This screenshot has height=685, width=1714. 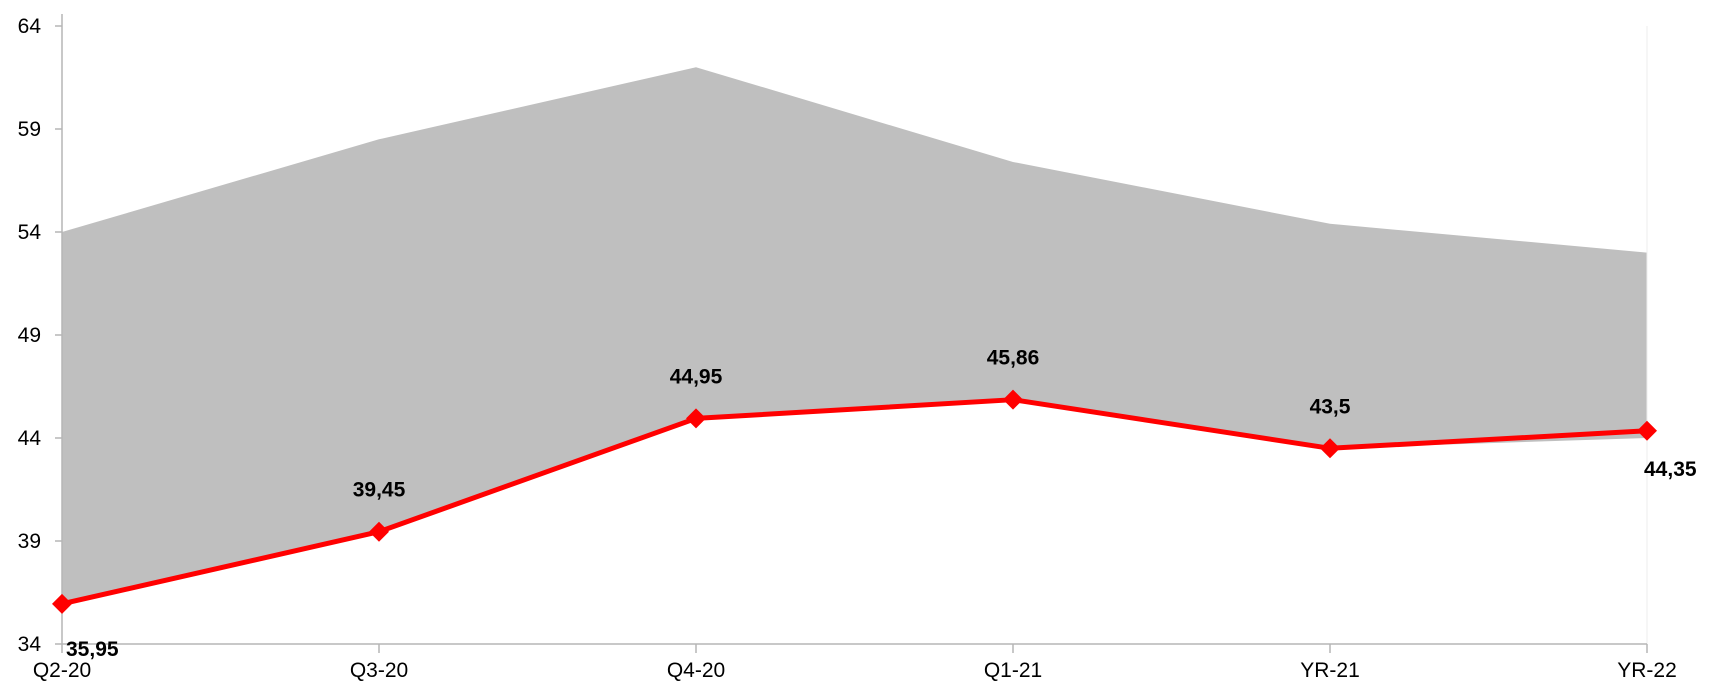 I want to click on x-tick-label: Q2-20, so click(x=62, y=670).